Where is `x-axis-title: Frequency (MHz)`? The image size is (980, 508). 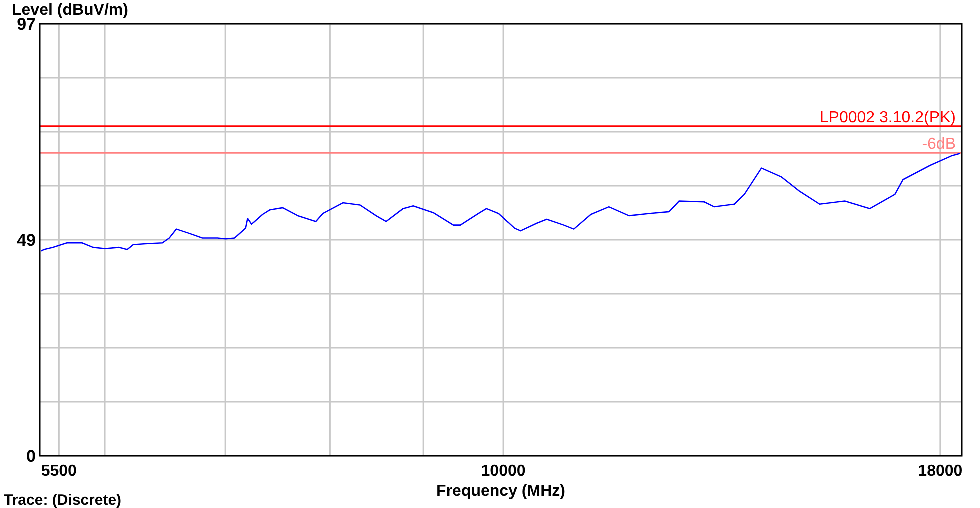 x-axis-title: Frequency (MHz) is located at coordinates (501, 491).